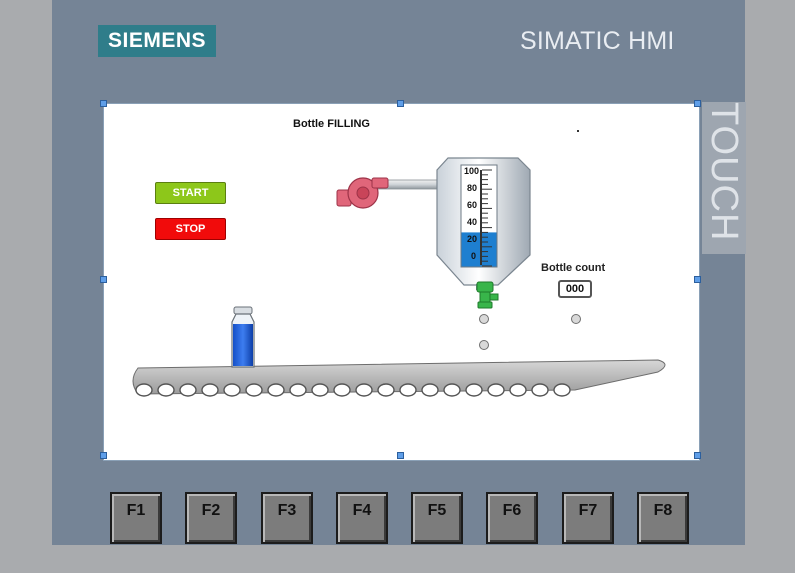 The width and height of the screenshot is (795, 573). I want to click on tank-scale-label-40: 40, so click(472, 222).